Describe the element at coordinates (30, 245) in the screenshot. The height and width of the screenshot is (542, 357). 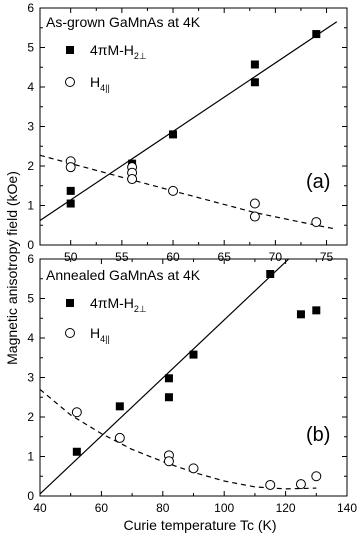
I see `y-tick-label-a: 0` at that location.